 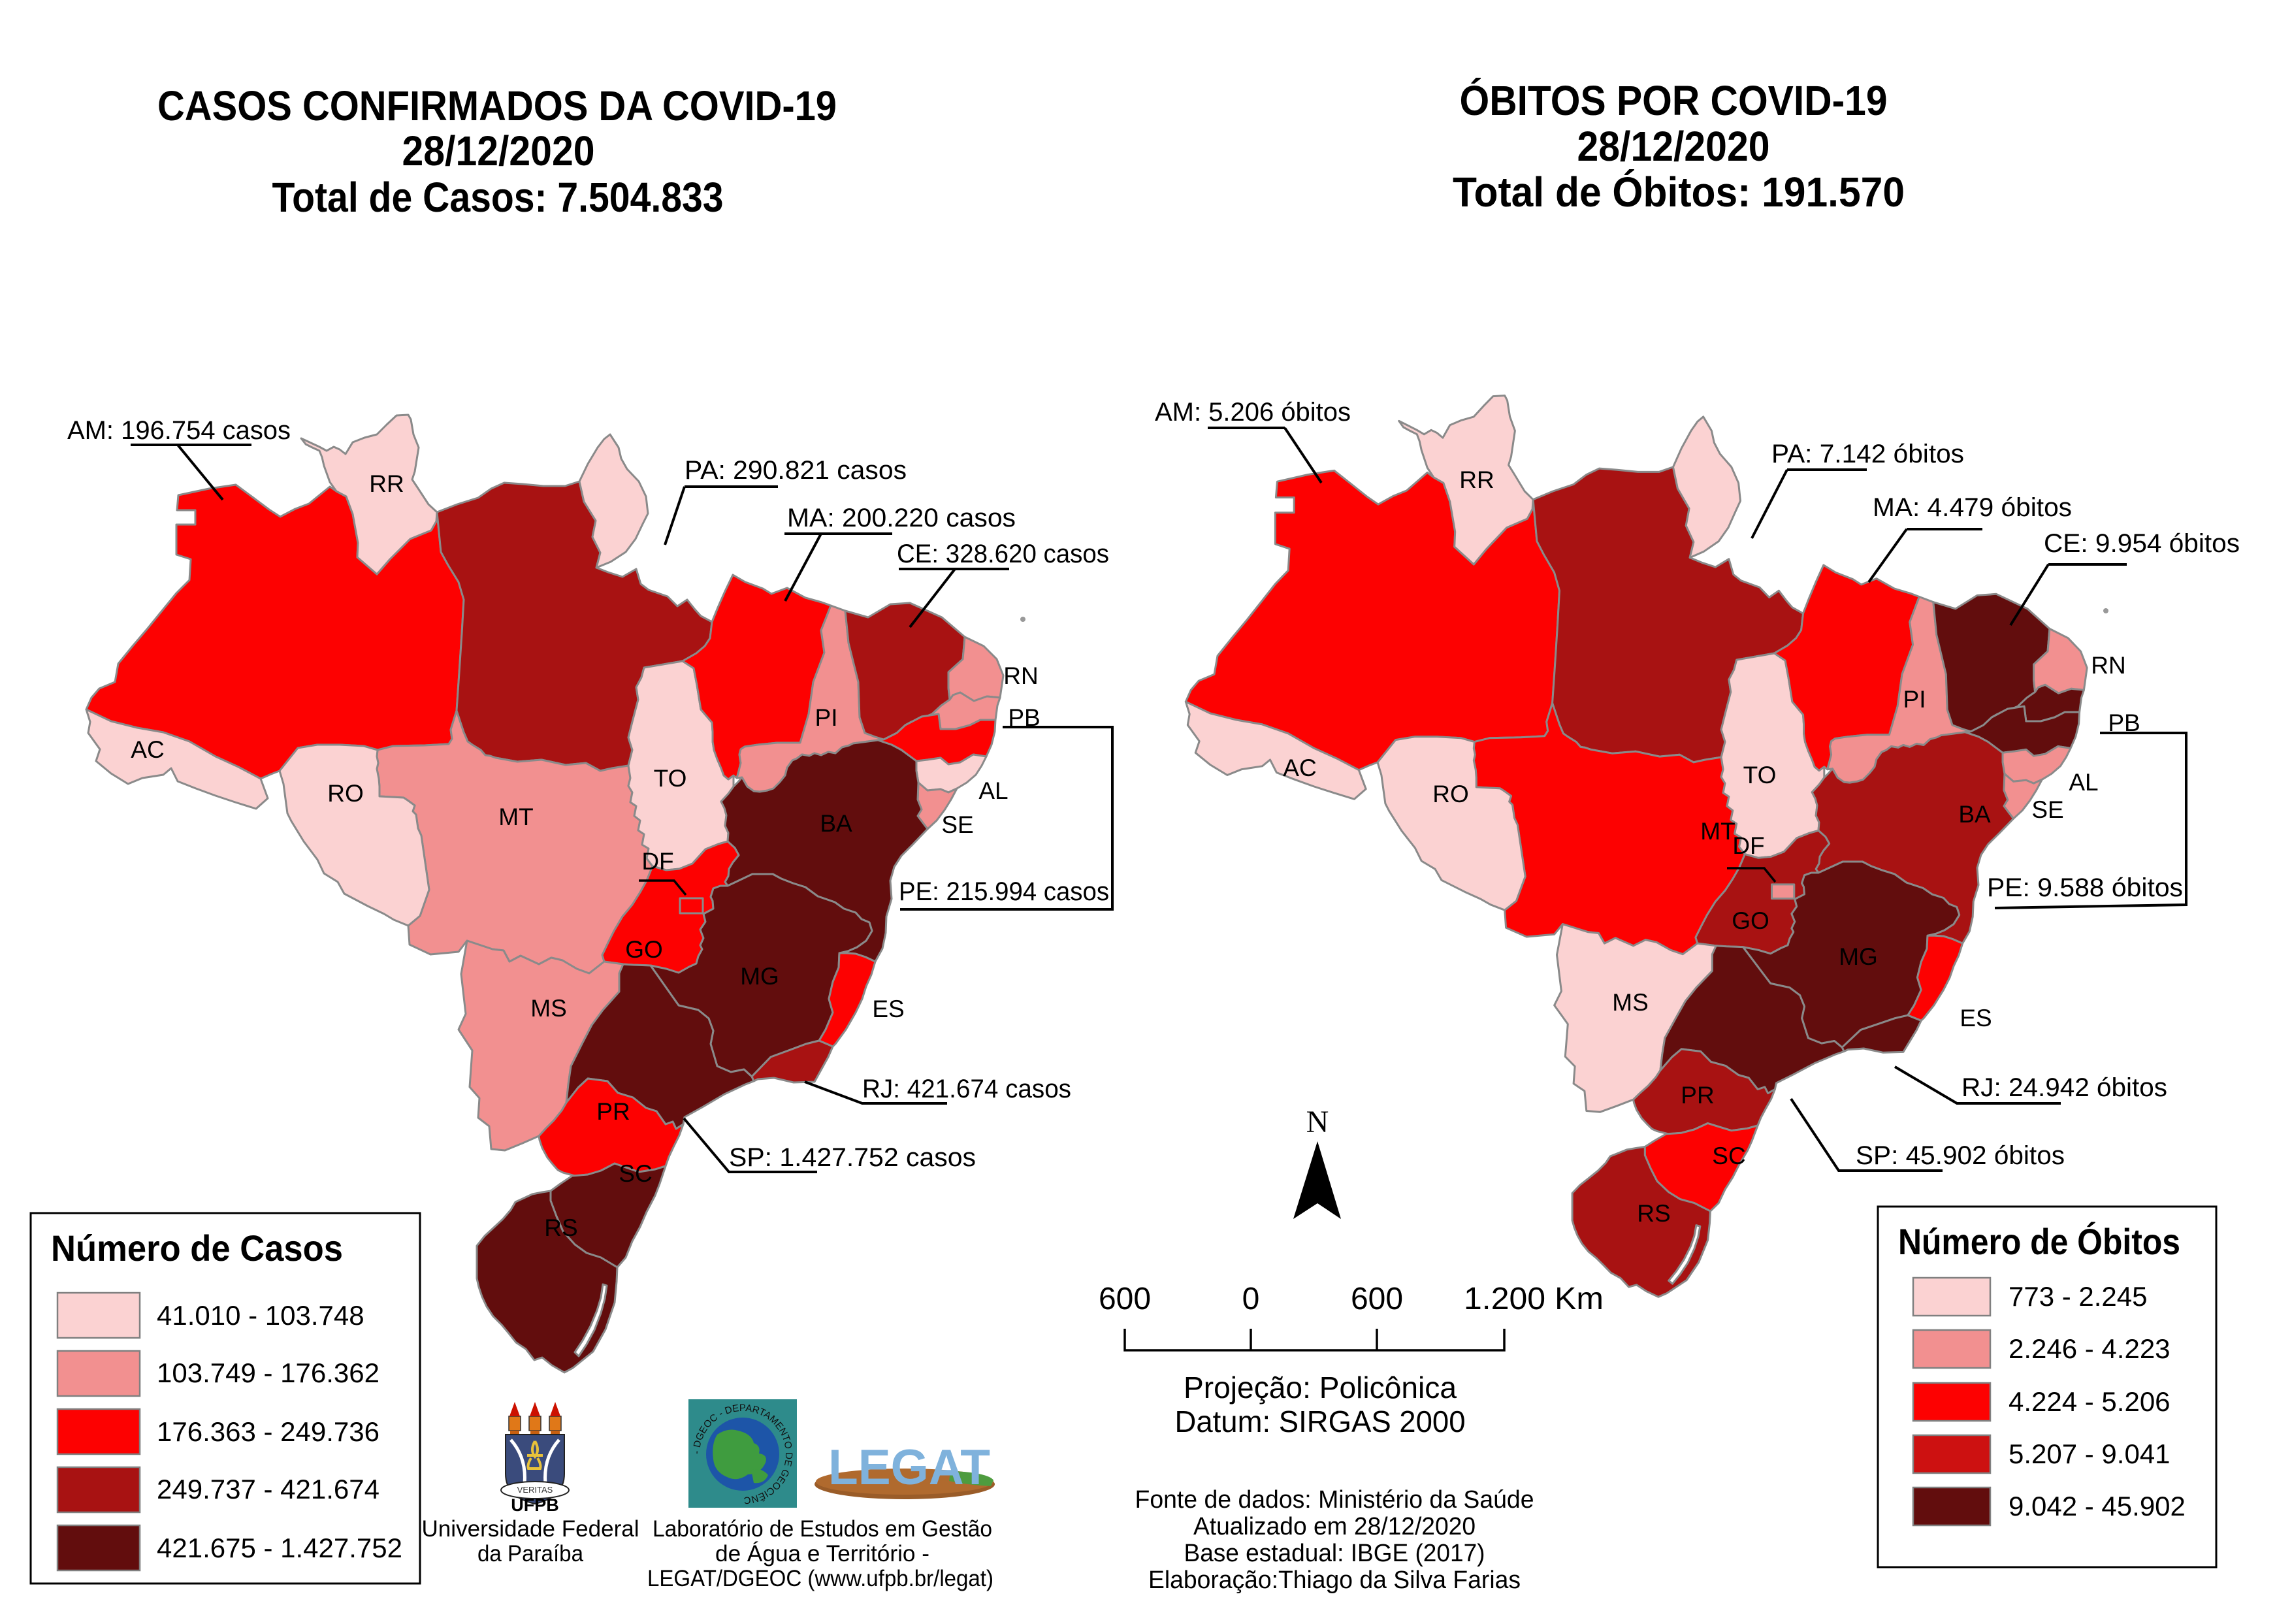 I want to click on svg-text: 9.042 - 45.902, so click(x=2097, y=1506).